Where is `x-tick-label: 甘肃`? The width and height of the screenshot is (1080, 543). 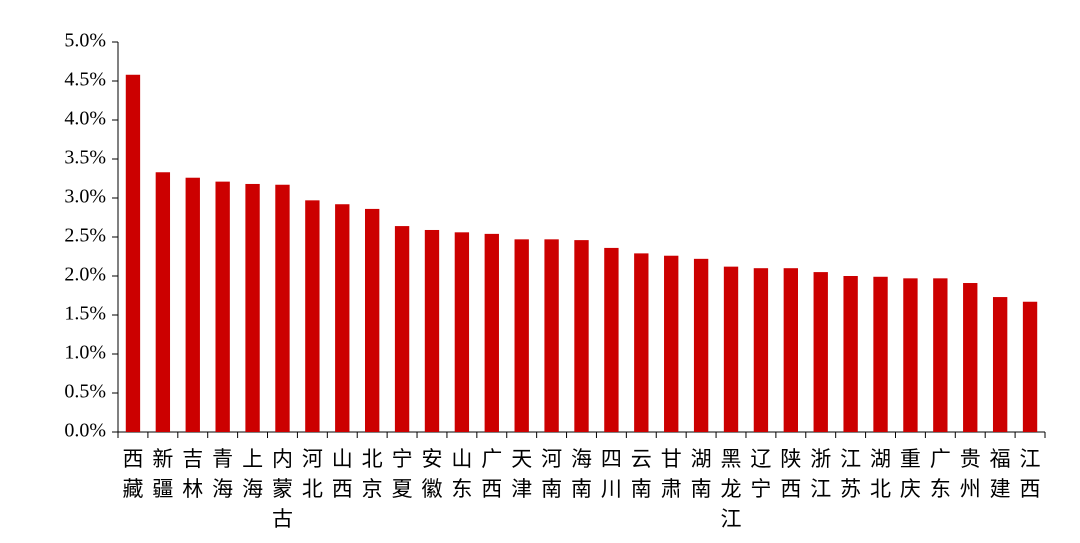
x-tick-label: 甘肃 is located at coordinates (671, 474).